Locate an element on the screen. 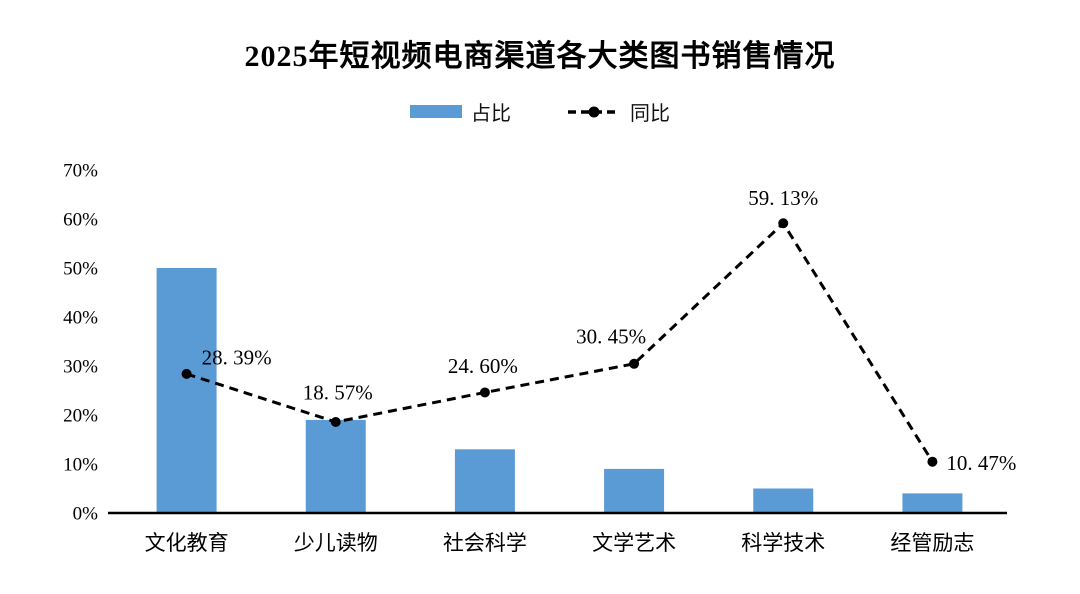 Image resolution: width=1080 pixels, height=594 pixels. line-data-label: 24. 60% is located at coordinates (483, 366).